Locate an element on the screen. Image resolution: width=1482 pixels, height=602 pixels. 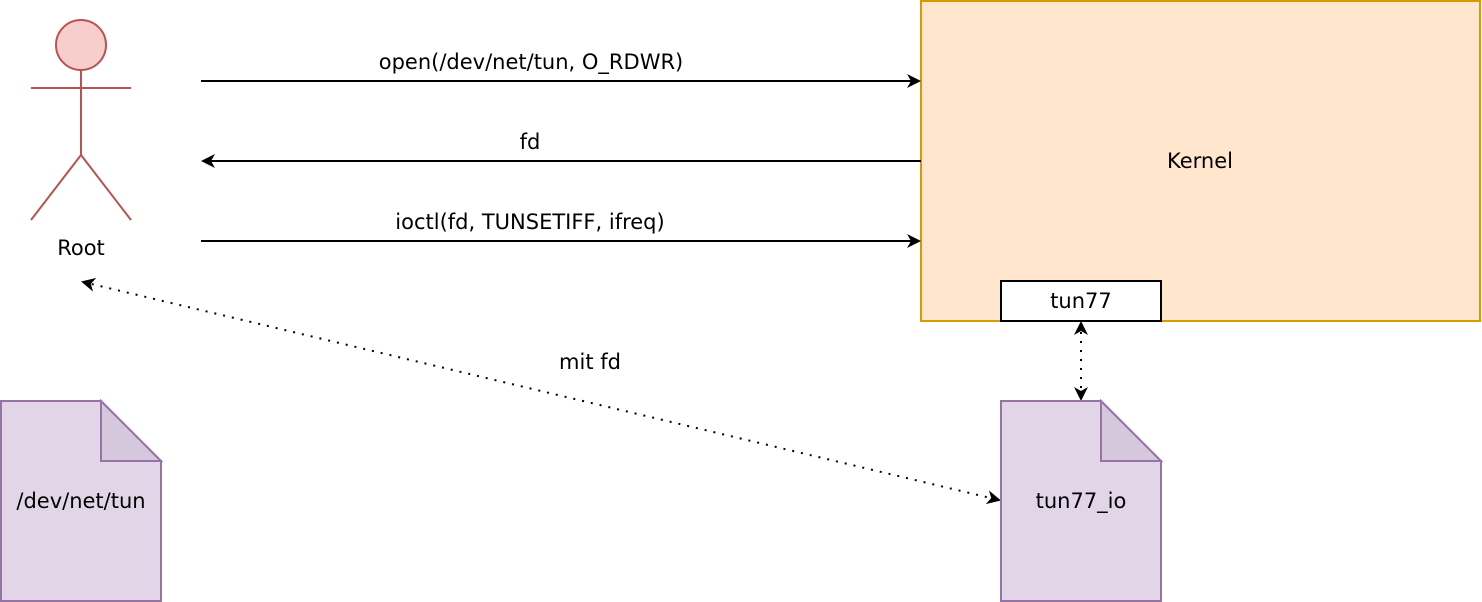
dev-net-tun-file: /dev/net/tun is located at coordinates (82, 500).